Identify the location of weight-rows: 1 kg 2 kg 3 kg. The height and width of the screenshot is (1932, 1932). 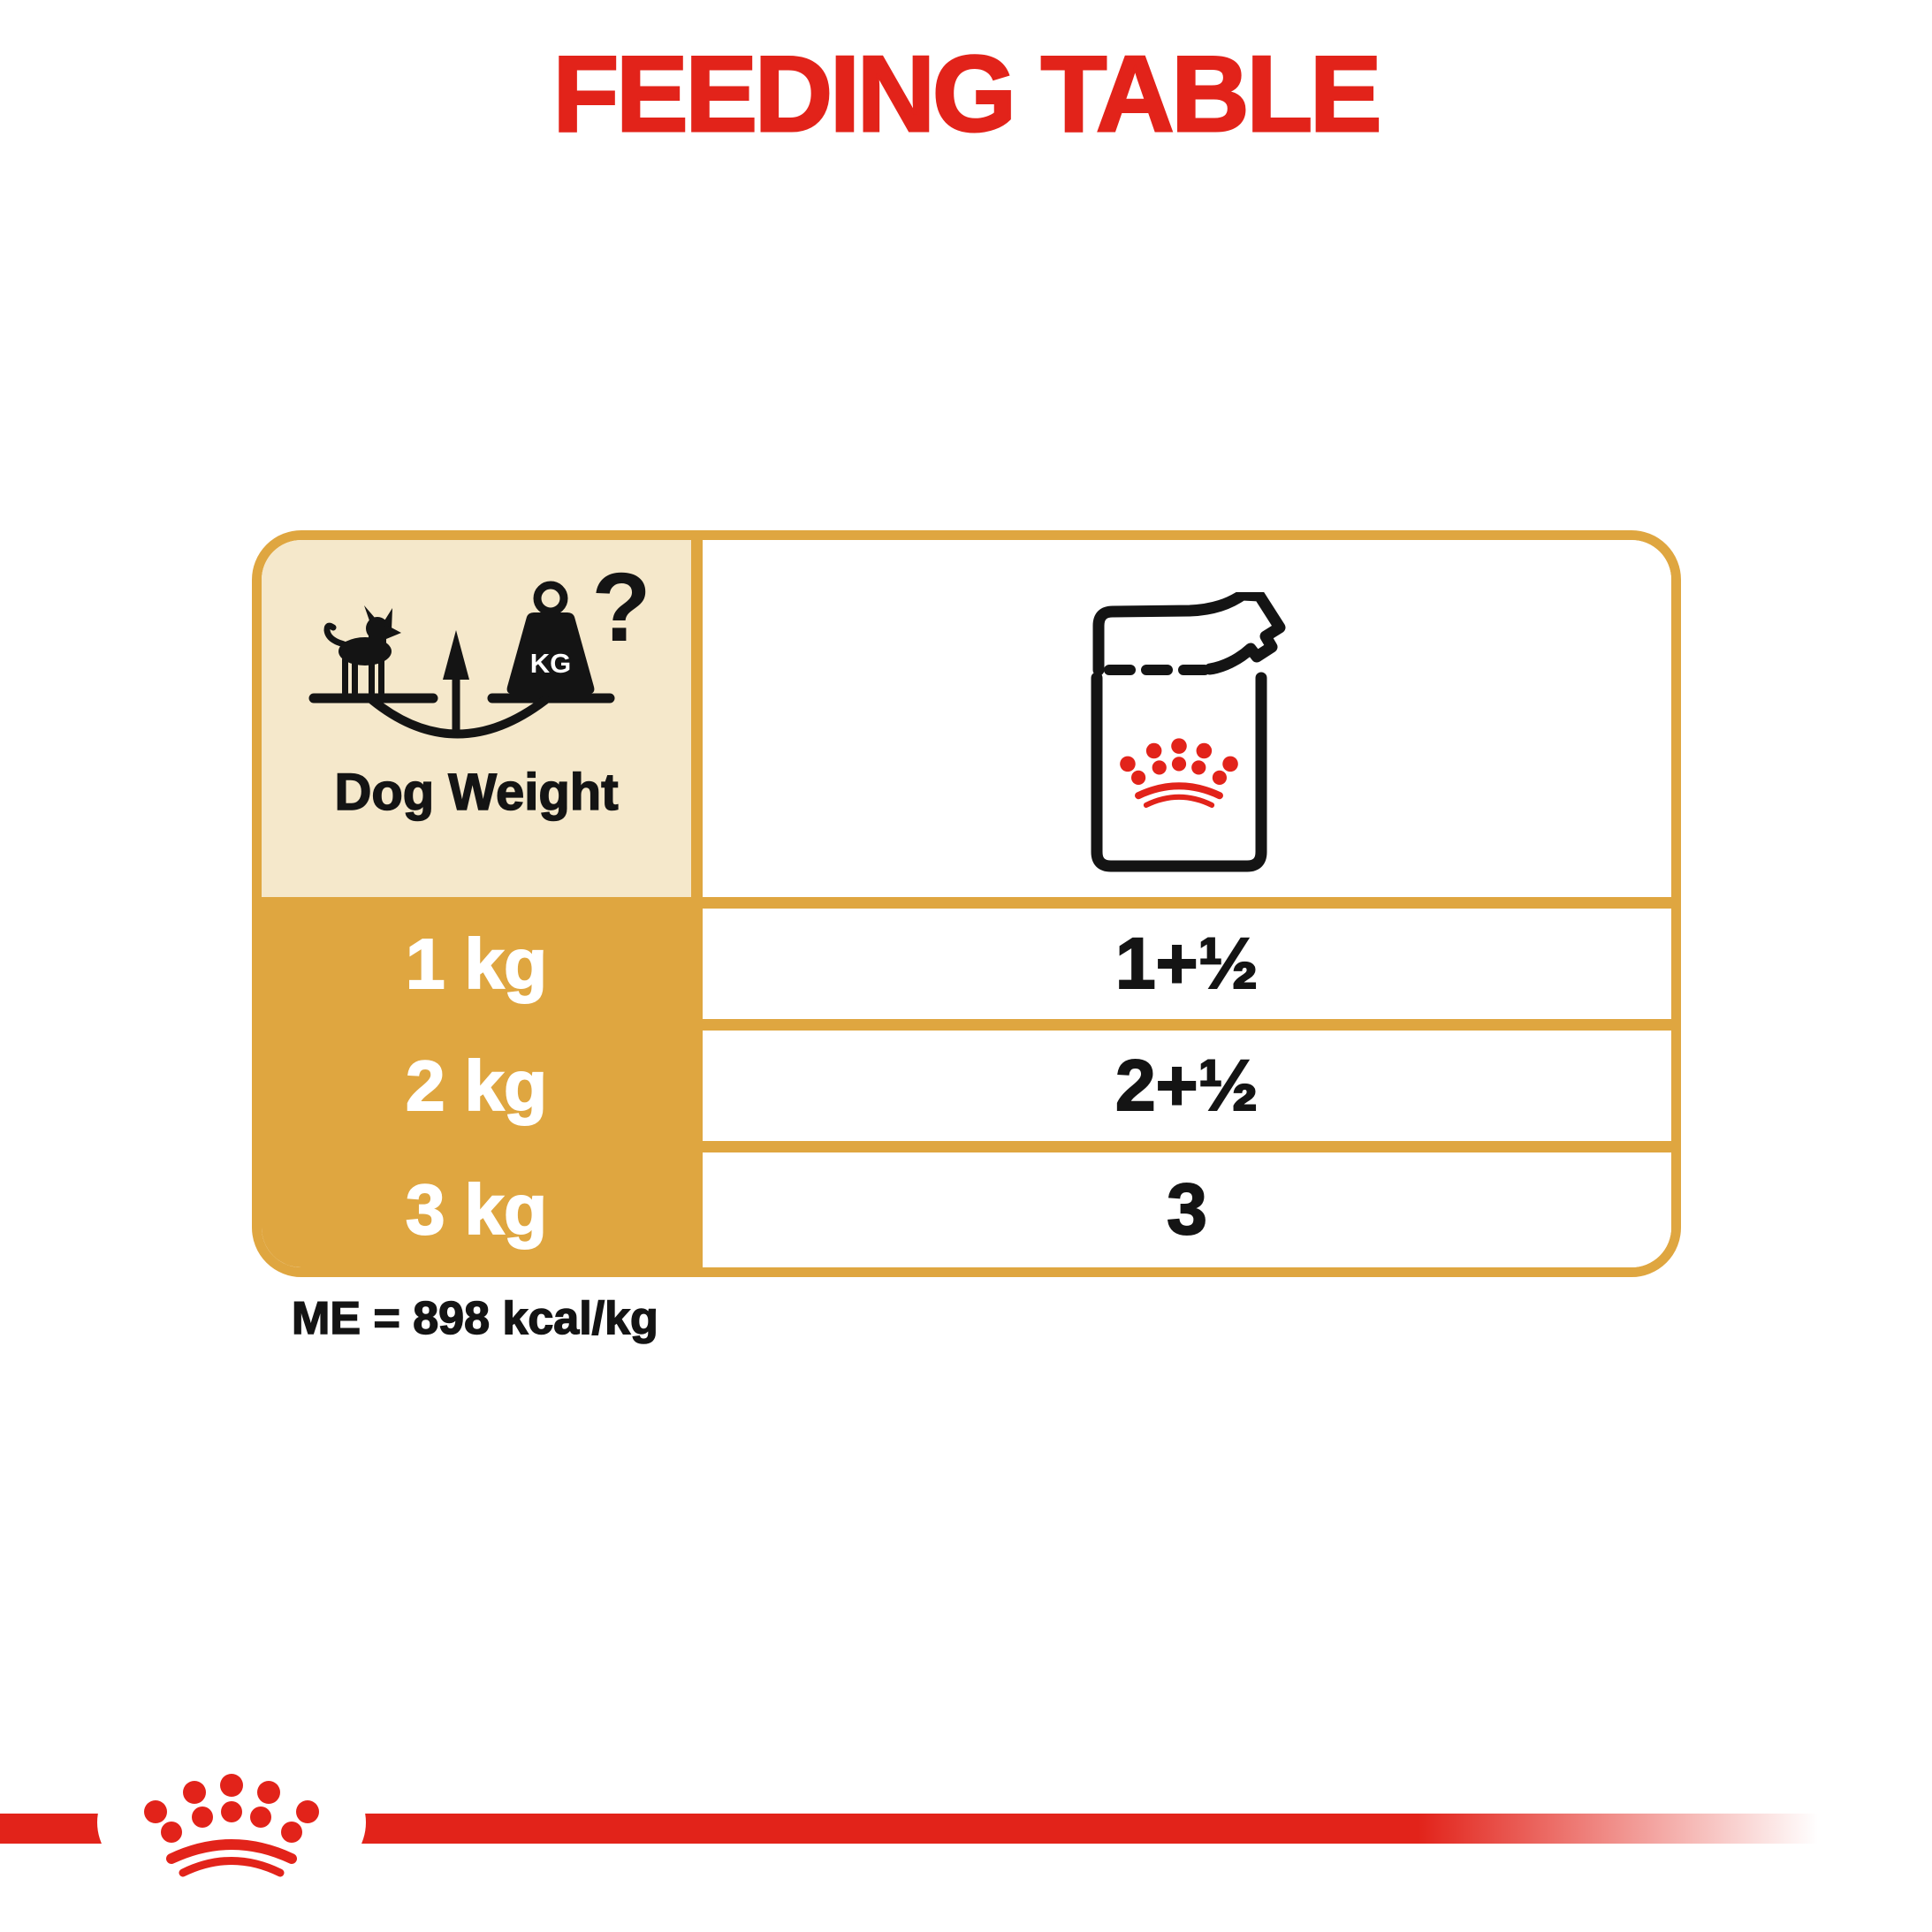
(476, 1082).